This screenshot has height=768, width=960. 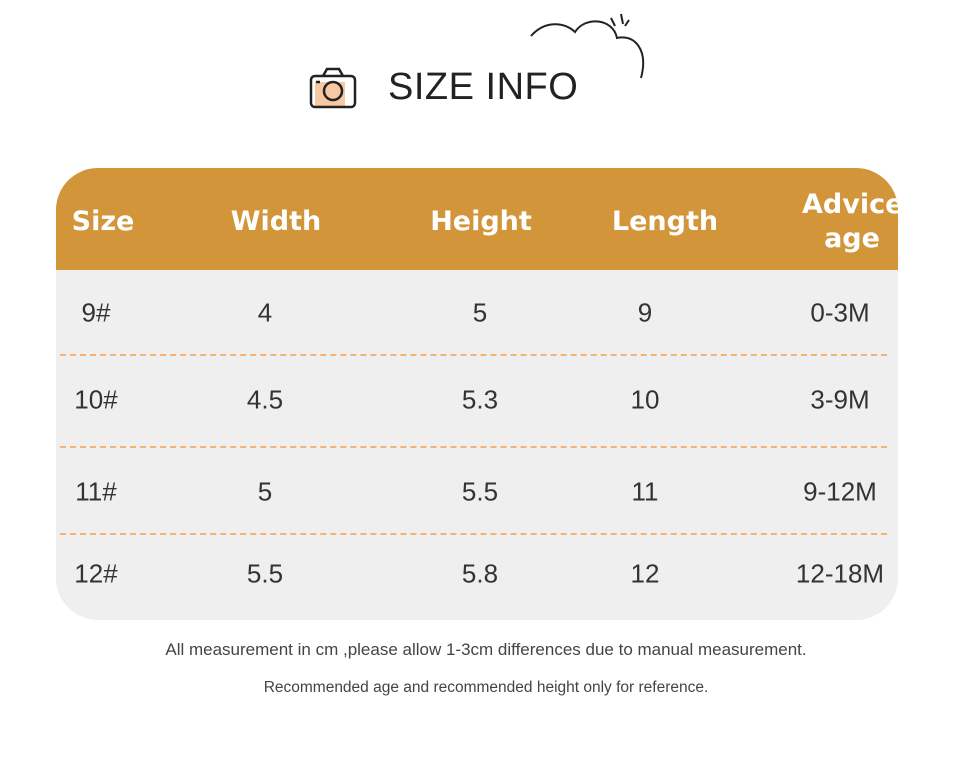 I want to click on title: SIZE INFO, so click(x=483, y=87).